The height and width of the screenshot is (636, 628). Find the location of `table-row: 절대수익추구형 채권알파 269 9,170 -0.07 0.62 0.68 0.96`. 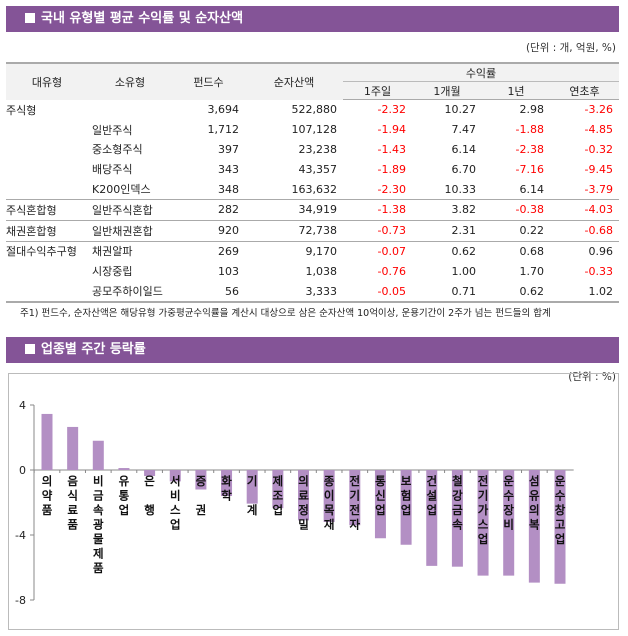

table-row: 절대수익추구형 채권알파 269 9,170 -0.07 0.62 0.68 0.96 is located at coordinates (312, 251).